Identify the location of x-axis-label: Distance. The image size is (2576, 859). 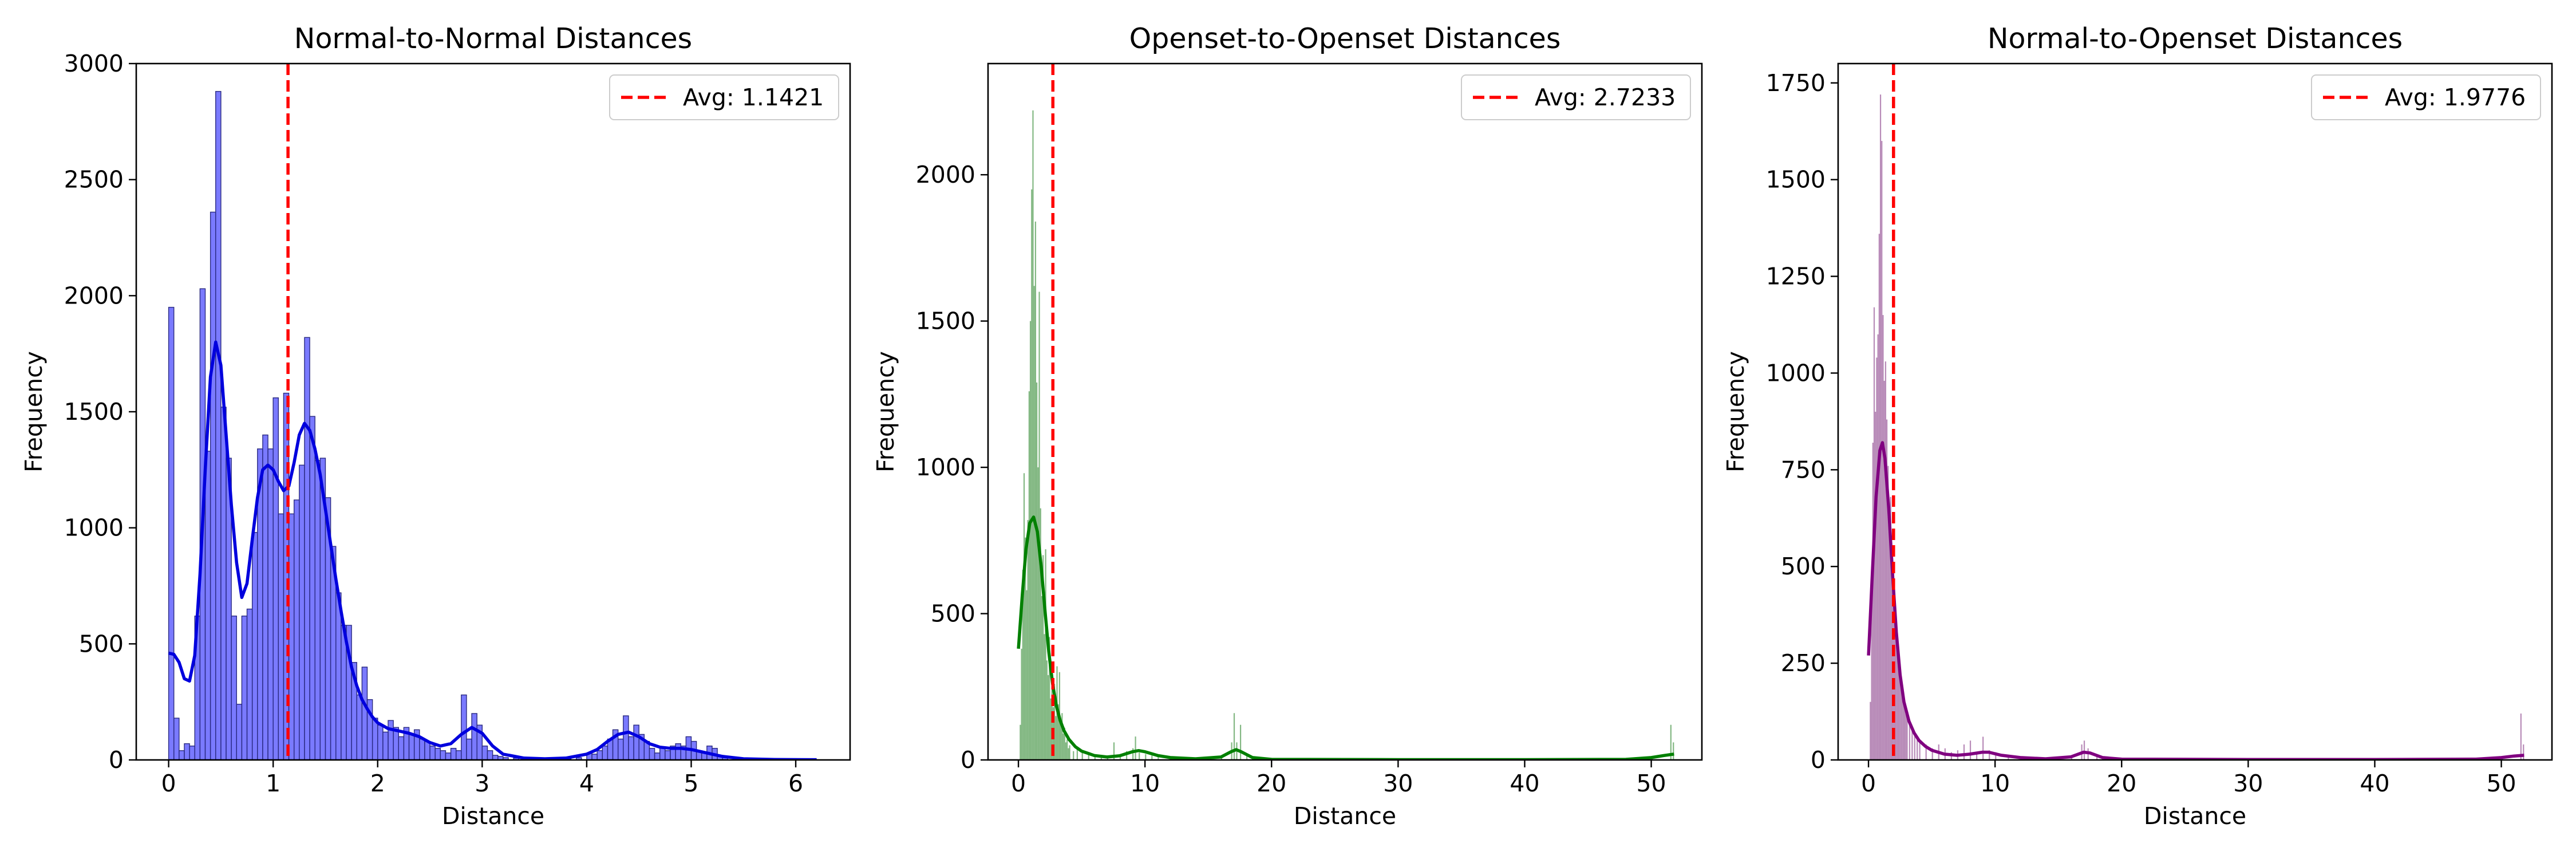
(493, 816).